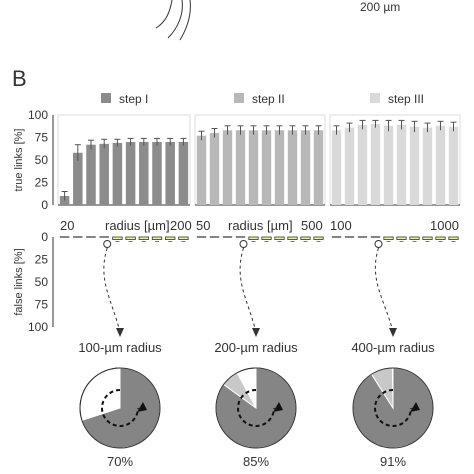 The height and width of the screenshot is (474, 474). I want to click on step-1-x-end: 200, so click(181, 225).